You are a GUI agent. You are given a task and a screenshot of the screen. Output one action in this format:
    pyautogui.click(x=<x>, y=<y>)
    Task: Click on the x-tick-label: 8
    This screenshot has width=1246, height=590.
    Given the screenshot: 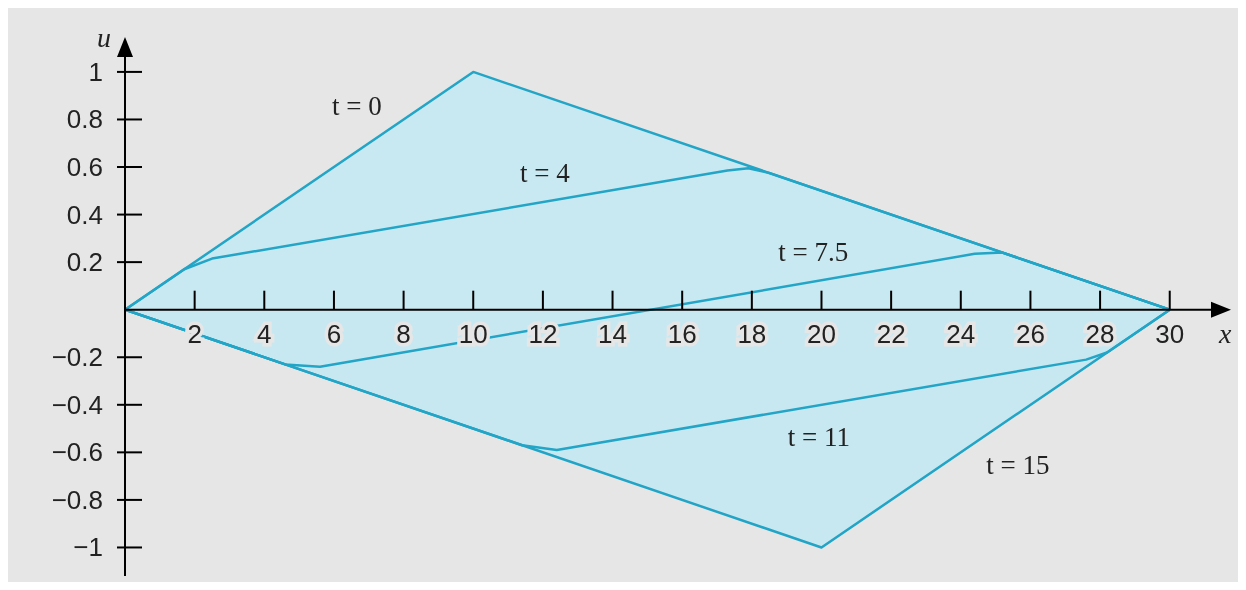 What is the action you would take?
    pyautogui.click(x=403, y=333)
    